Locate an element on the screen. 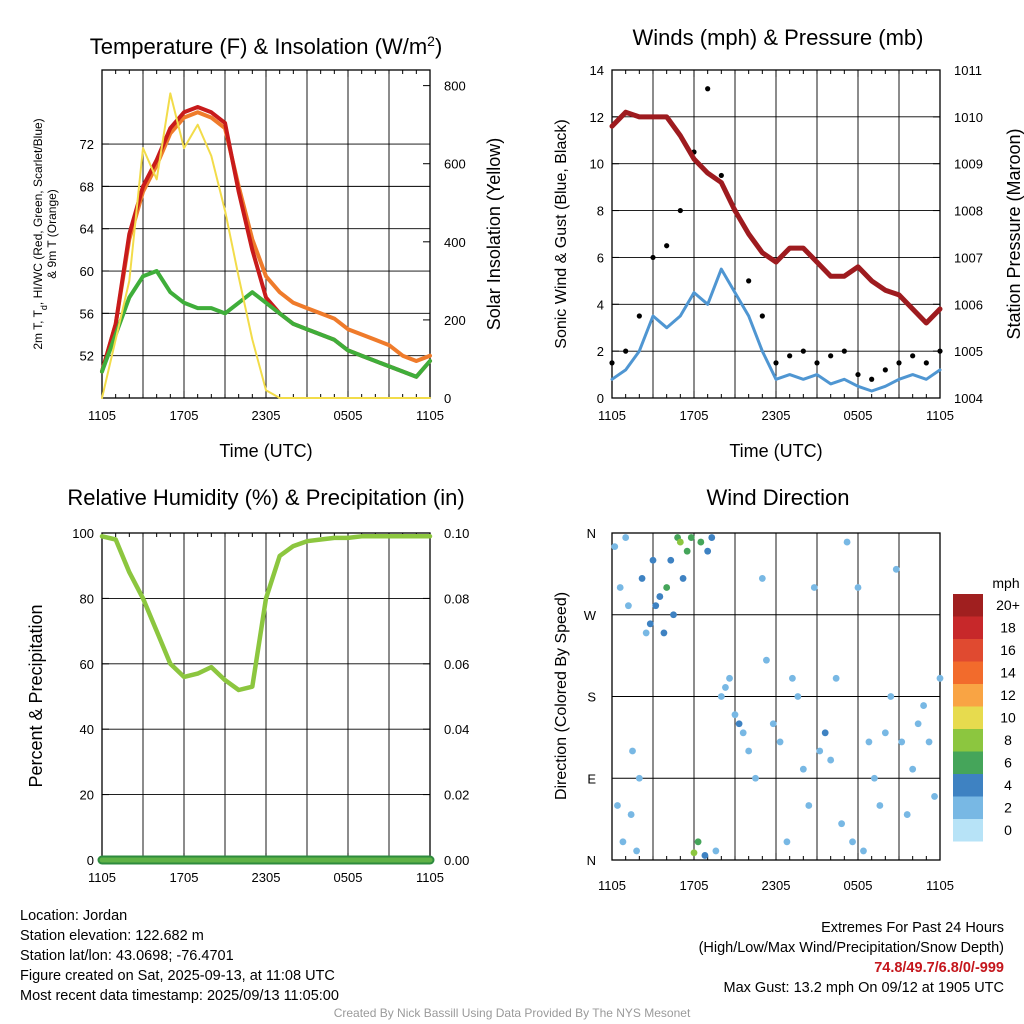  legend-label: 8 is located at coordinates (1008, 740).